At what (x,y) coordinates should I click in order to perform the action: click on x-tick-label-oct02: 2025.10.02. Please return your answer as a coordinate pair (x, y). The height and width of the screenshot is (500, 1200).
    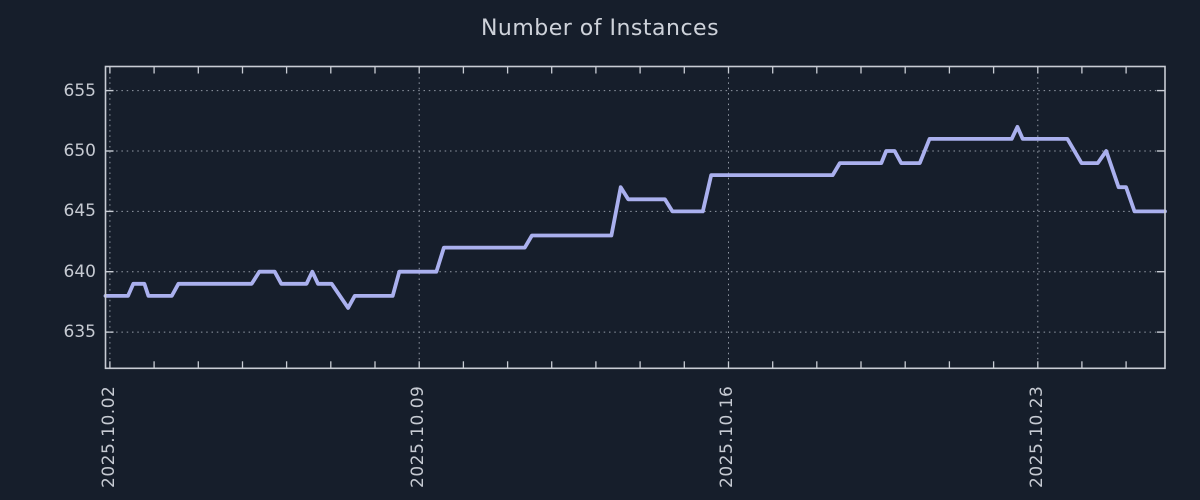
    Looking at the image, I should click on (109, 436).